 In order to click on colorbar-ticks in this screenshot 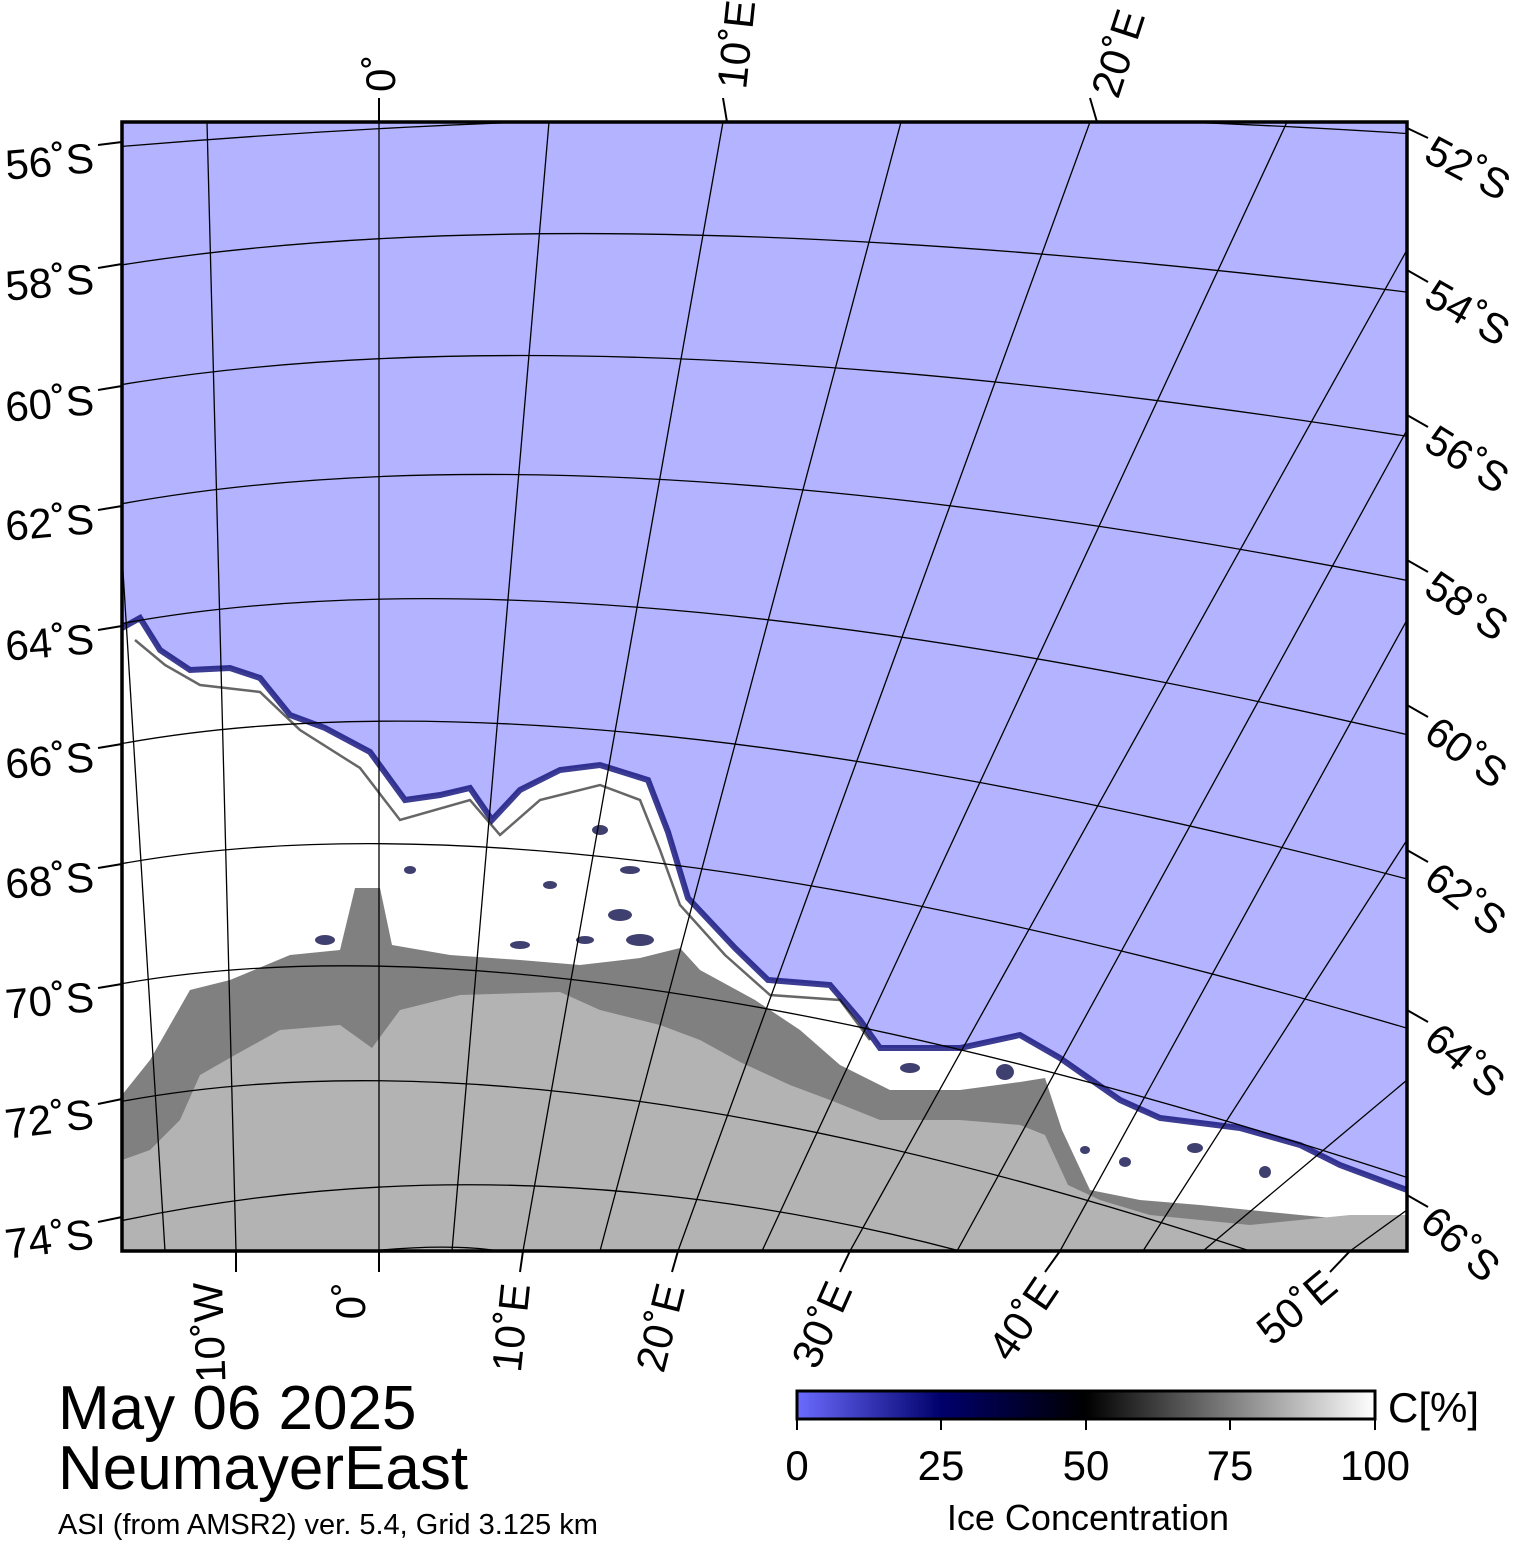, I will do `click(1086, 1424)`.